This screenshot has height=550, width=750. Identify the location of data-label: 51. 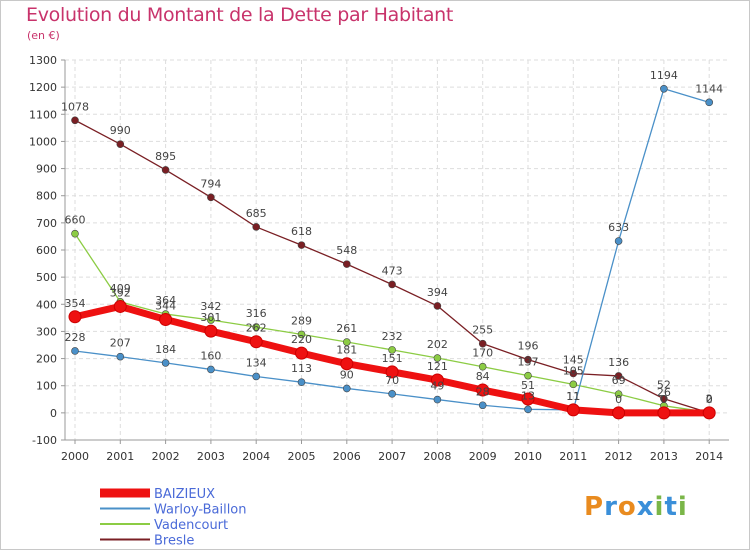
(528, 385).